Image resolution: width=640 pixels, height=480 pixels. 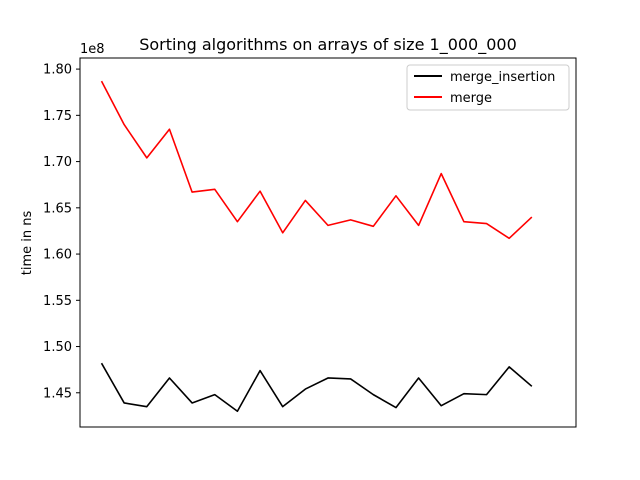 I want to click on y-tick-label: 1.60, so click(x=57, y=255).